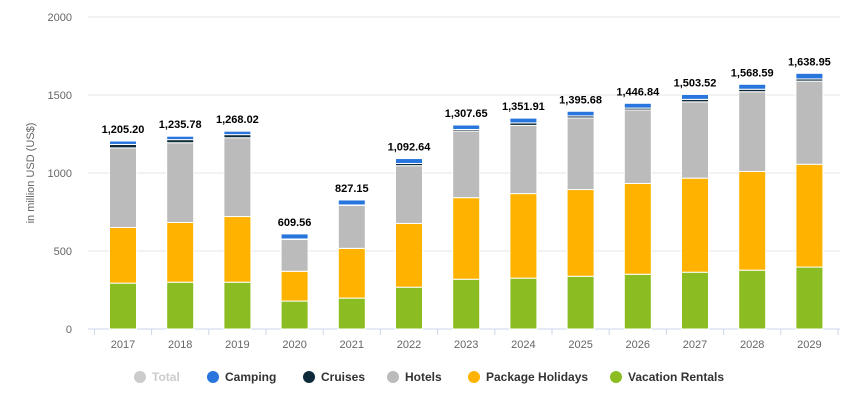  Describe the element at coordinates (237, 120) in the screenshot. I see `total-data-label: 1,268.02` at that location.